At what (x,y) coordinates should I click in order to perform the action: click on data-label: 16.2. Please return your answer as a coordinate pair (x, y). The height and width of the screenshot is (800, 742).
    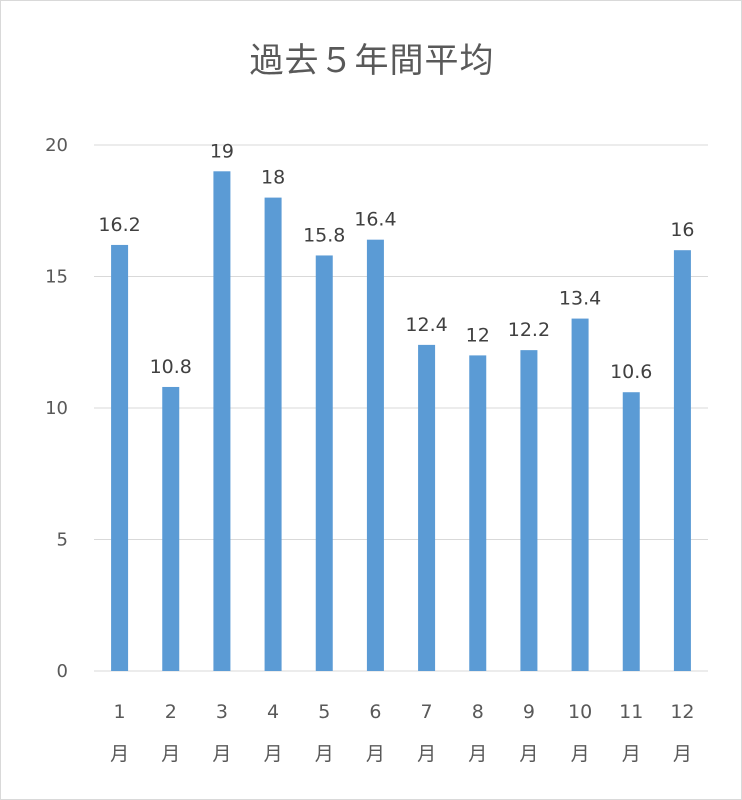
    Looking at the image, I should click on (119, 225).